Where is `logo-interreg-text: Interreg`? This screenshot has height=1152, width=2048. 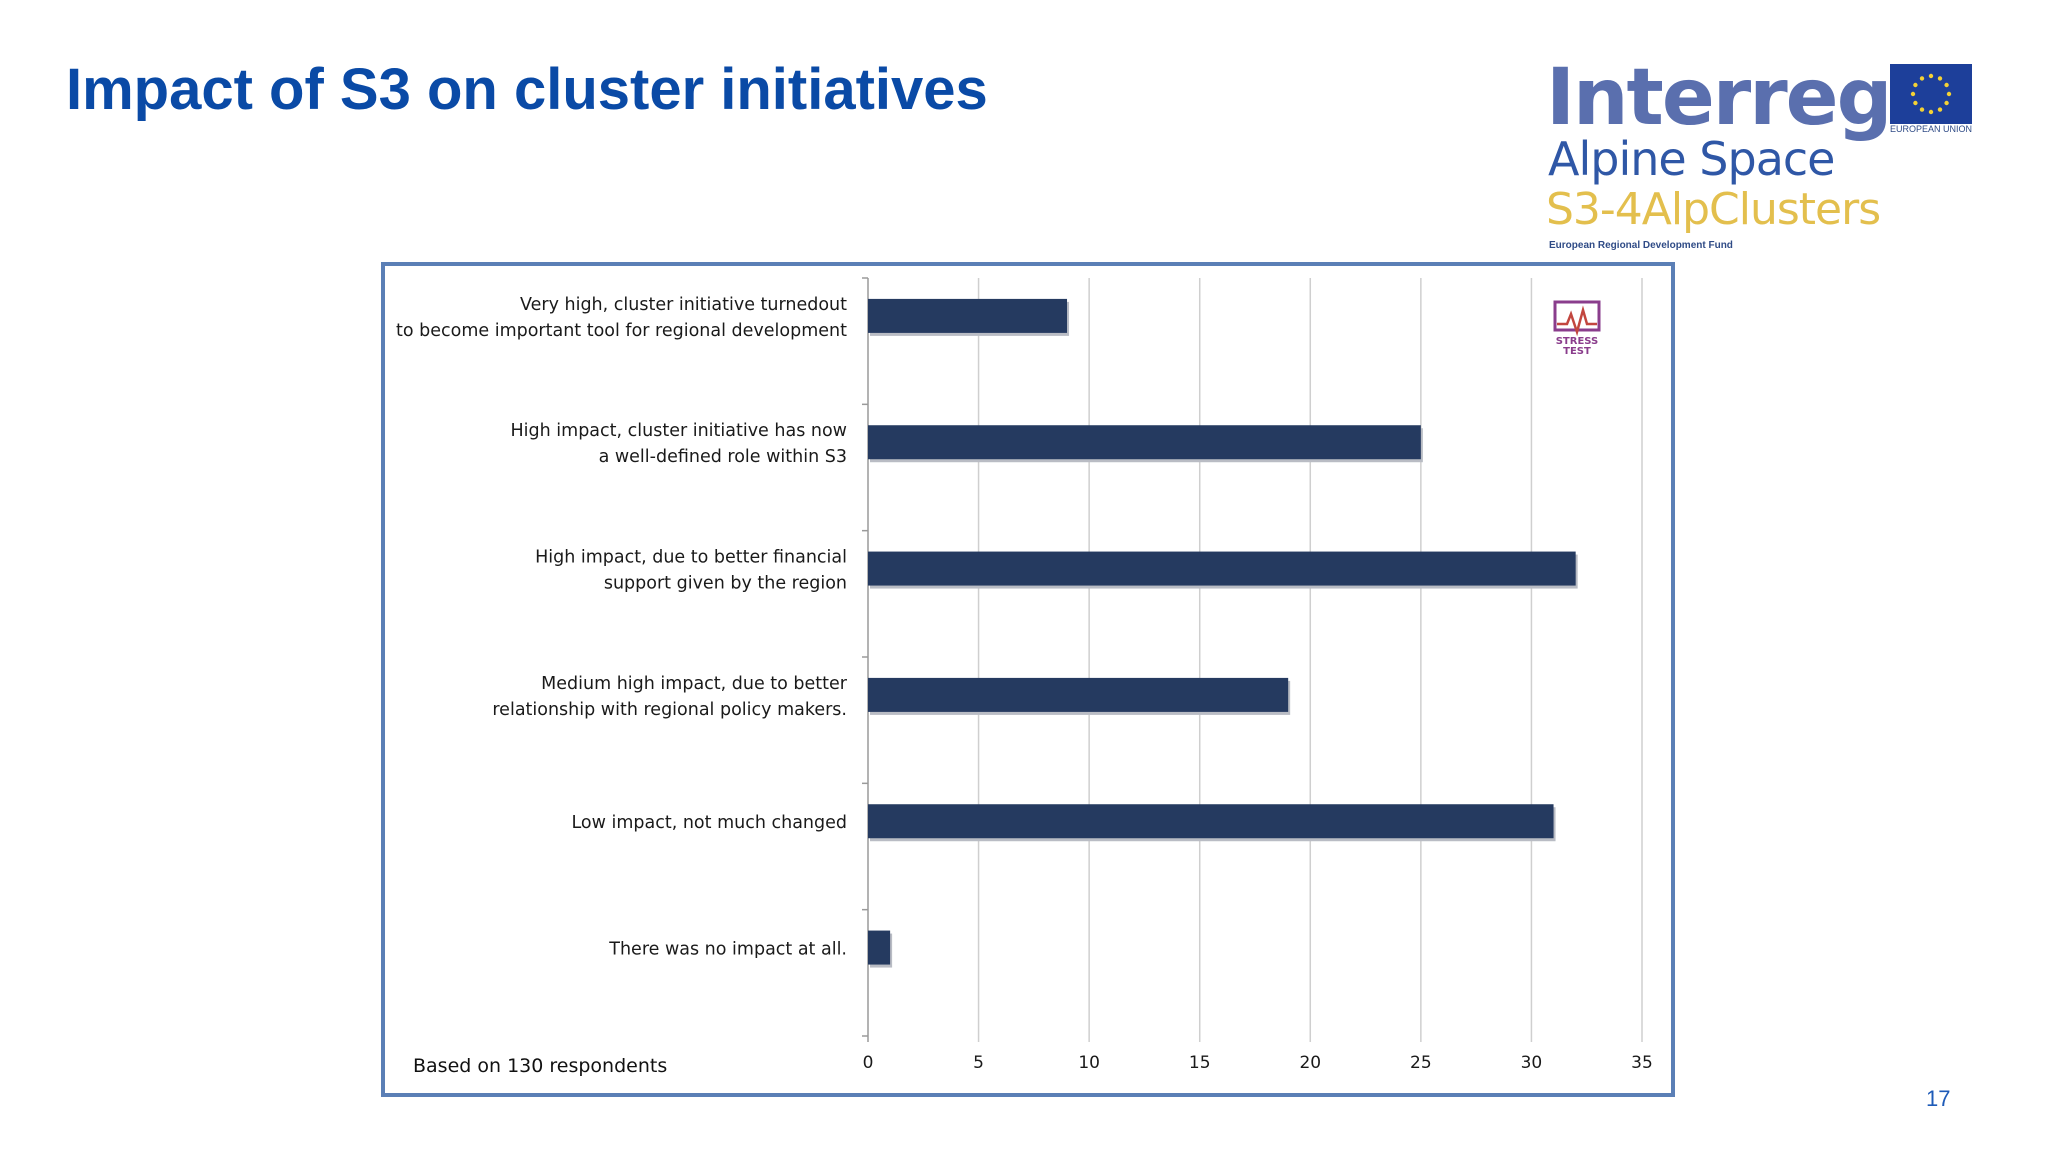 logo-interreg-text: Interreg is located at coordinates (1719, 98).